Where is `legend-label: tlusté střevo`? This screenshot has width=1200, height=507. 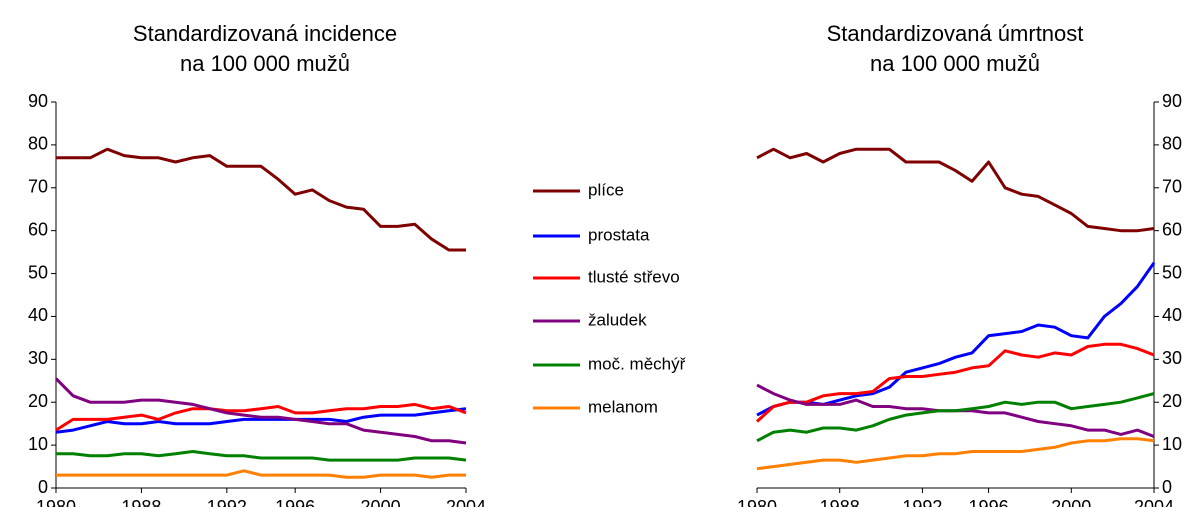 legend-label: tlusté střevo is located at coordinates (634, 276).